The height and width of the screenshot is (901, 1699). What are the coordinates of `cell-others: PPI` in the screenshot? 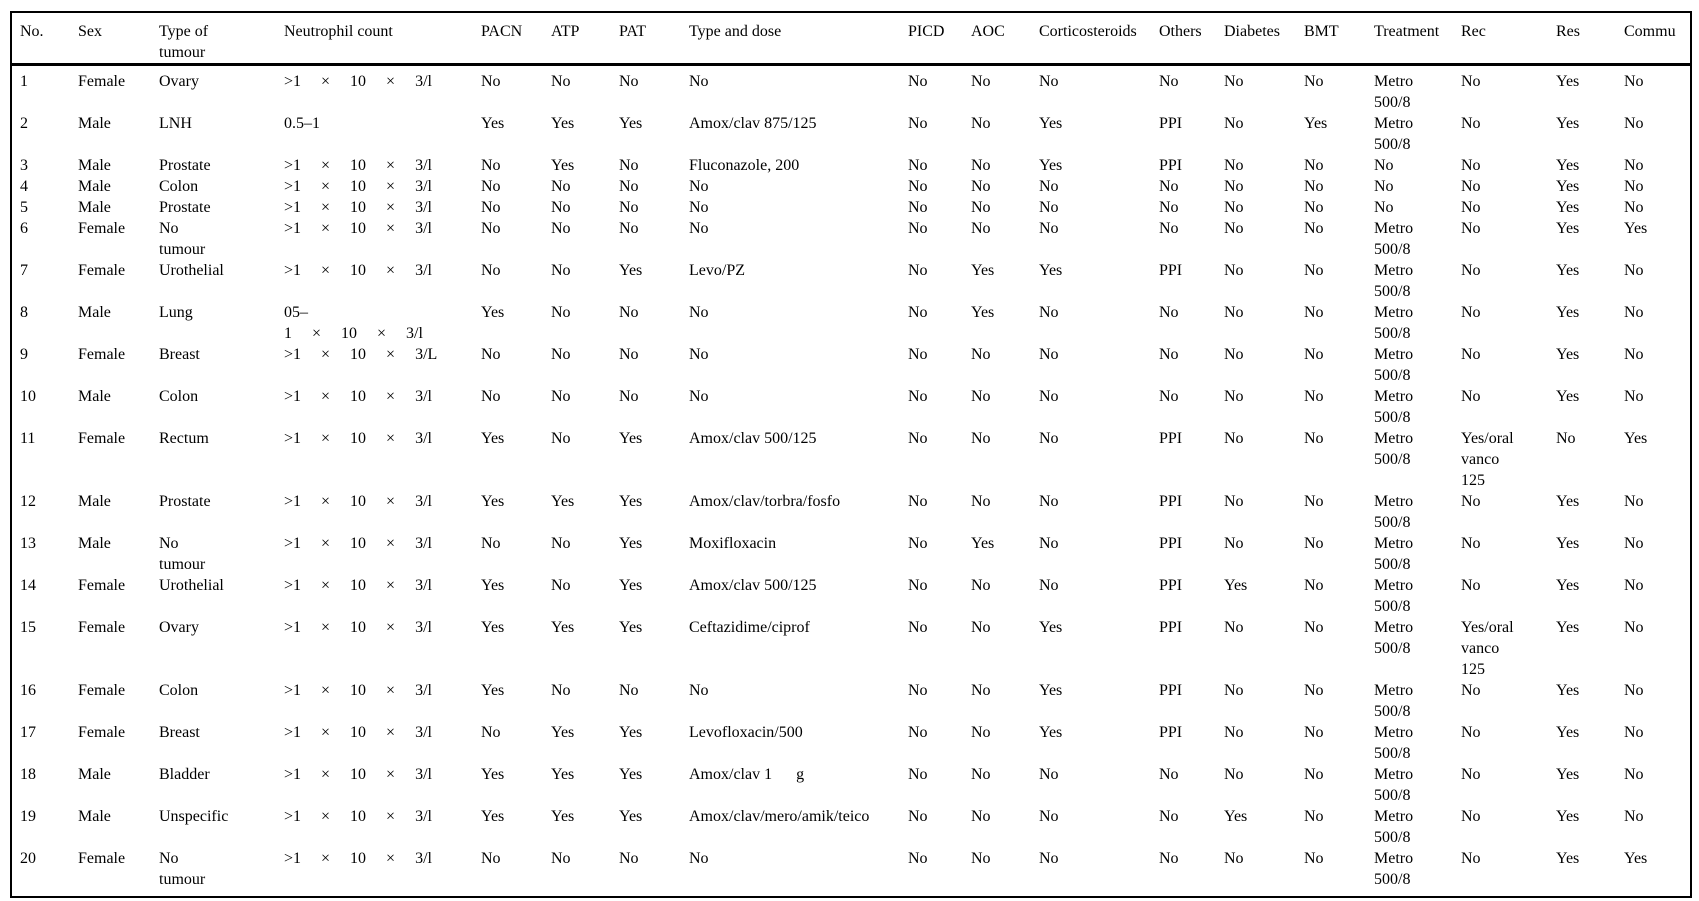 It's located at (1171, 438).